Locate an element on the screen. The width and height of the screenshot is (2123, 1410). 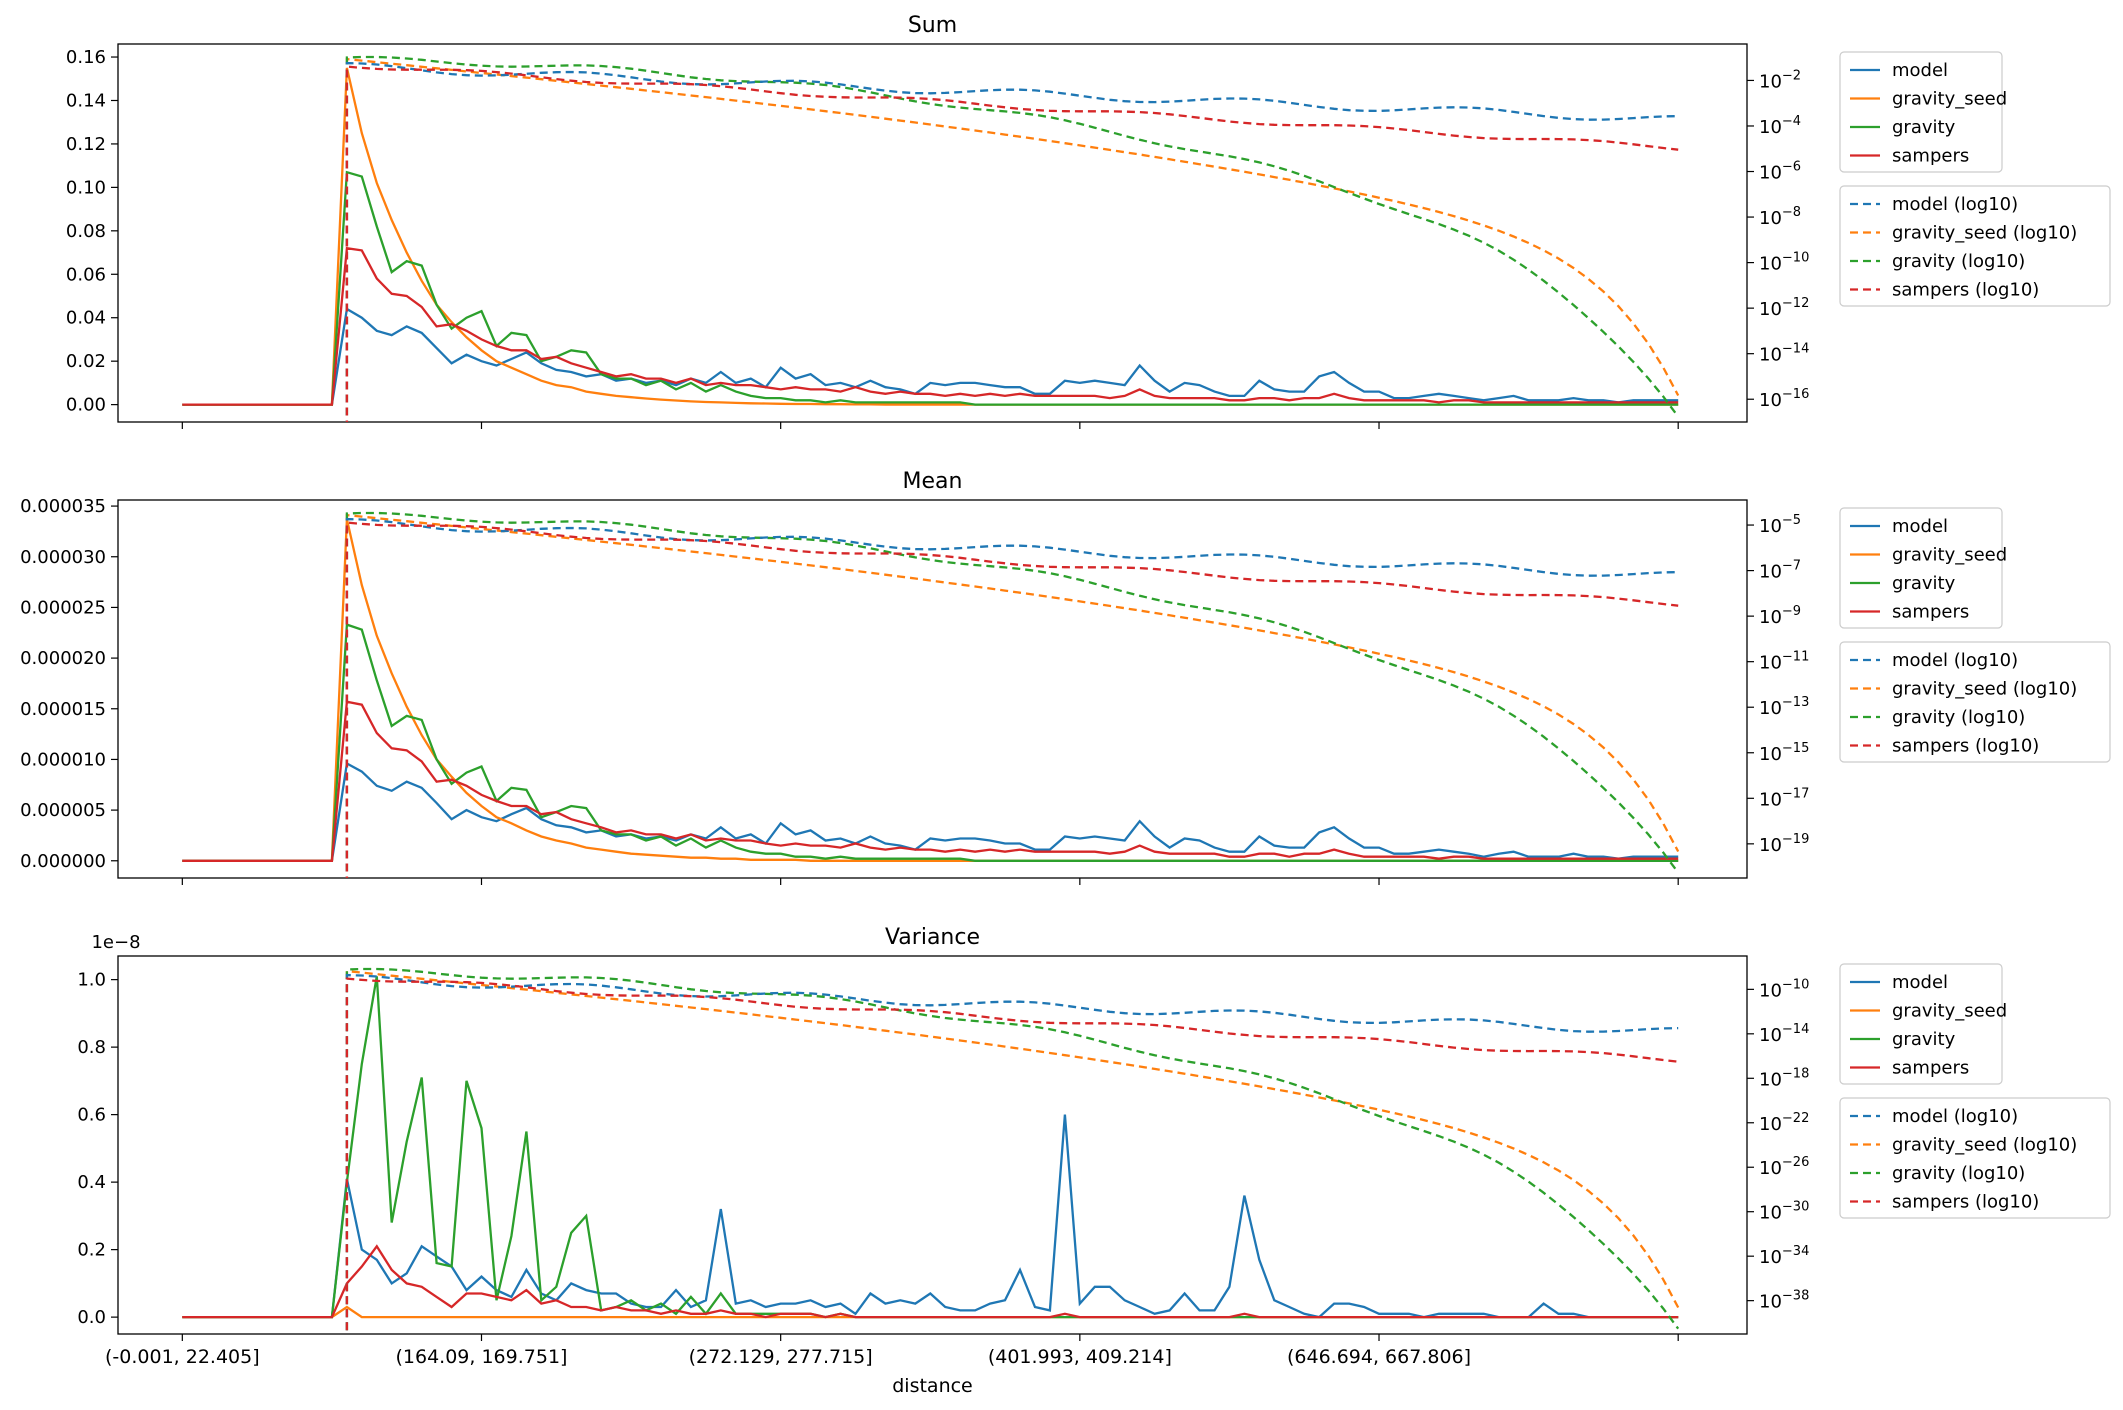
y-tick-label: 0.000010 is located at coordinates (63, 759).